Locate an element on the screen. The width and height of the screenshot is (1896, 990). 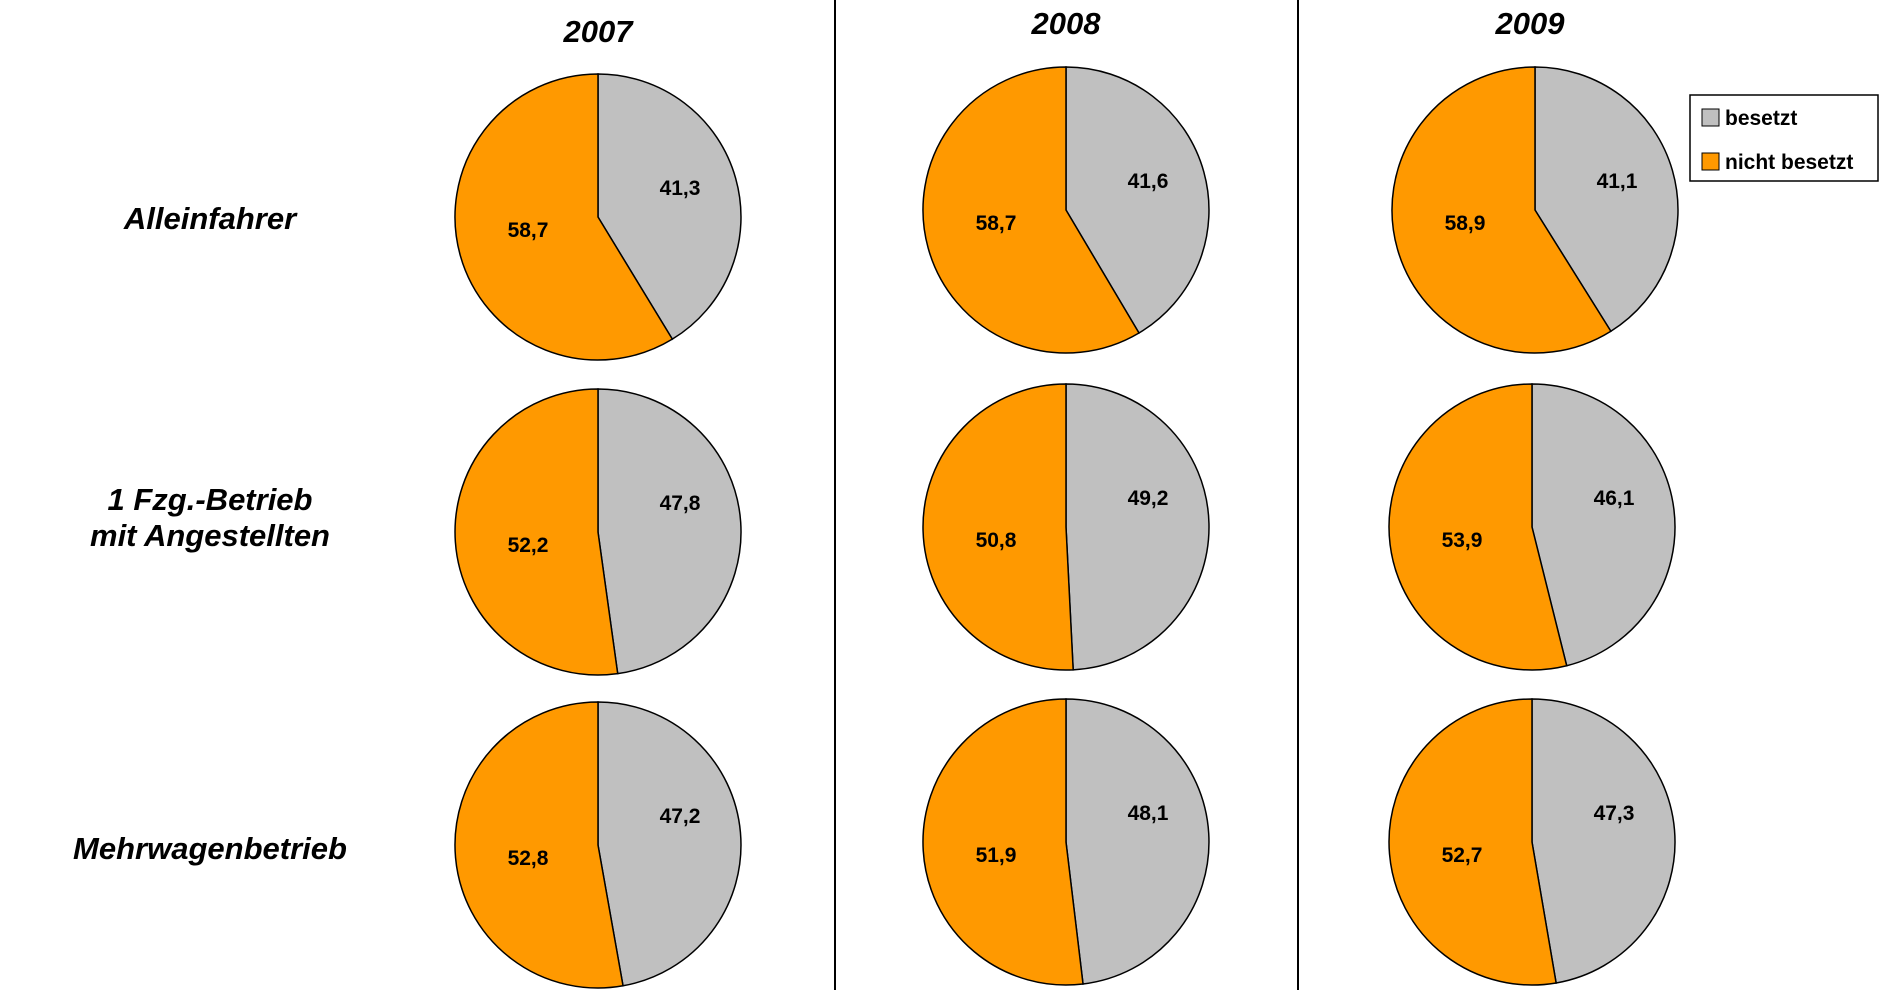
value-label-nicht-besetzt: 58,9 is located at coordinates (1465, 223).